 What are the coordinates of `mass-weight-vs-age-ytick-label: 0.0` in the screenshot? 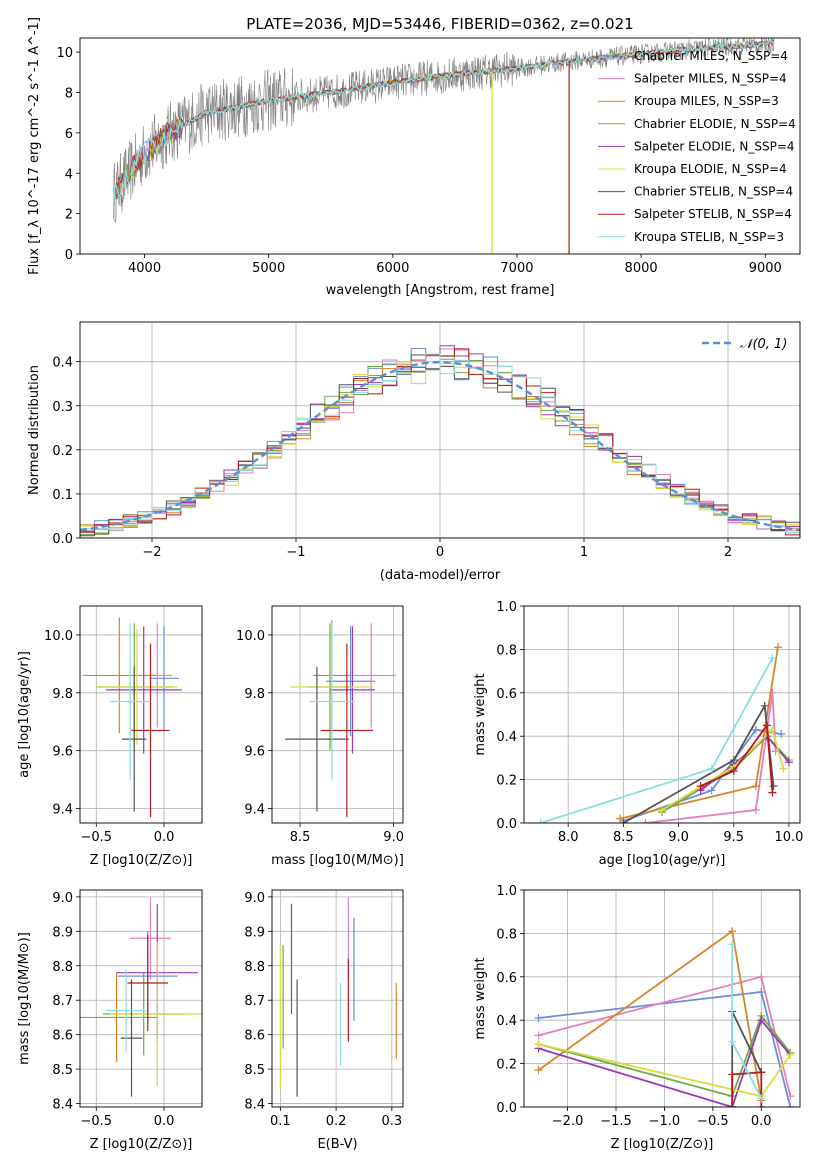 It's located at (506, 824).